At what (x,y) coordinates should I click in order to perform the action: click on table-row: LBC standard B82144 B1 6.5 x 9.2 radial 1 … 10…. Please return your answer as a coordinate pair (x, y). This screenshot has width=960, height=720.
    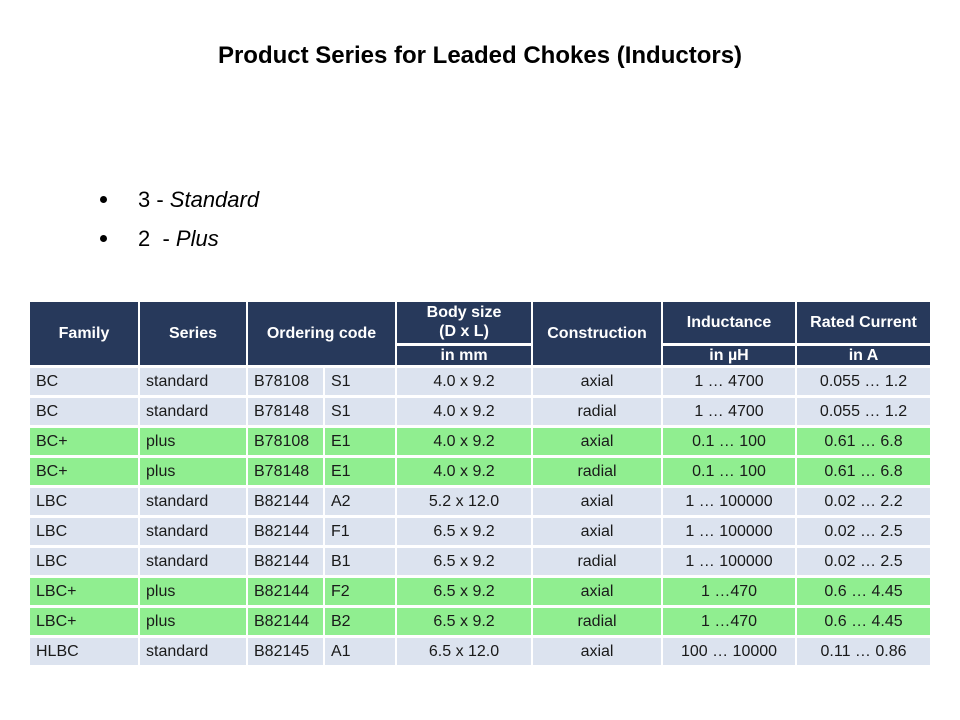
    Looking at the image, I should click on (480, 563).